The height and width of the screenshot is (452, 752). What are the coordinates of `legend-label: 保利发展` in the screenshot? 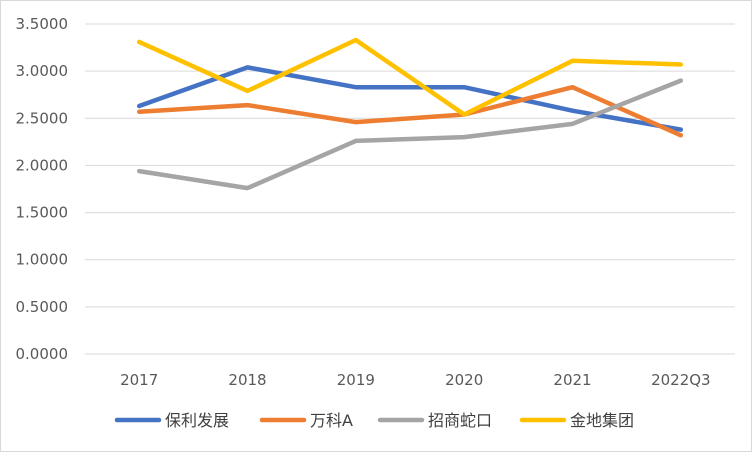 It's located at (197, 420).